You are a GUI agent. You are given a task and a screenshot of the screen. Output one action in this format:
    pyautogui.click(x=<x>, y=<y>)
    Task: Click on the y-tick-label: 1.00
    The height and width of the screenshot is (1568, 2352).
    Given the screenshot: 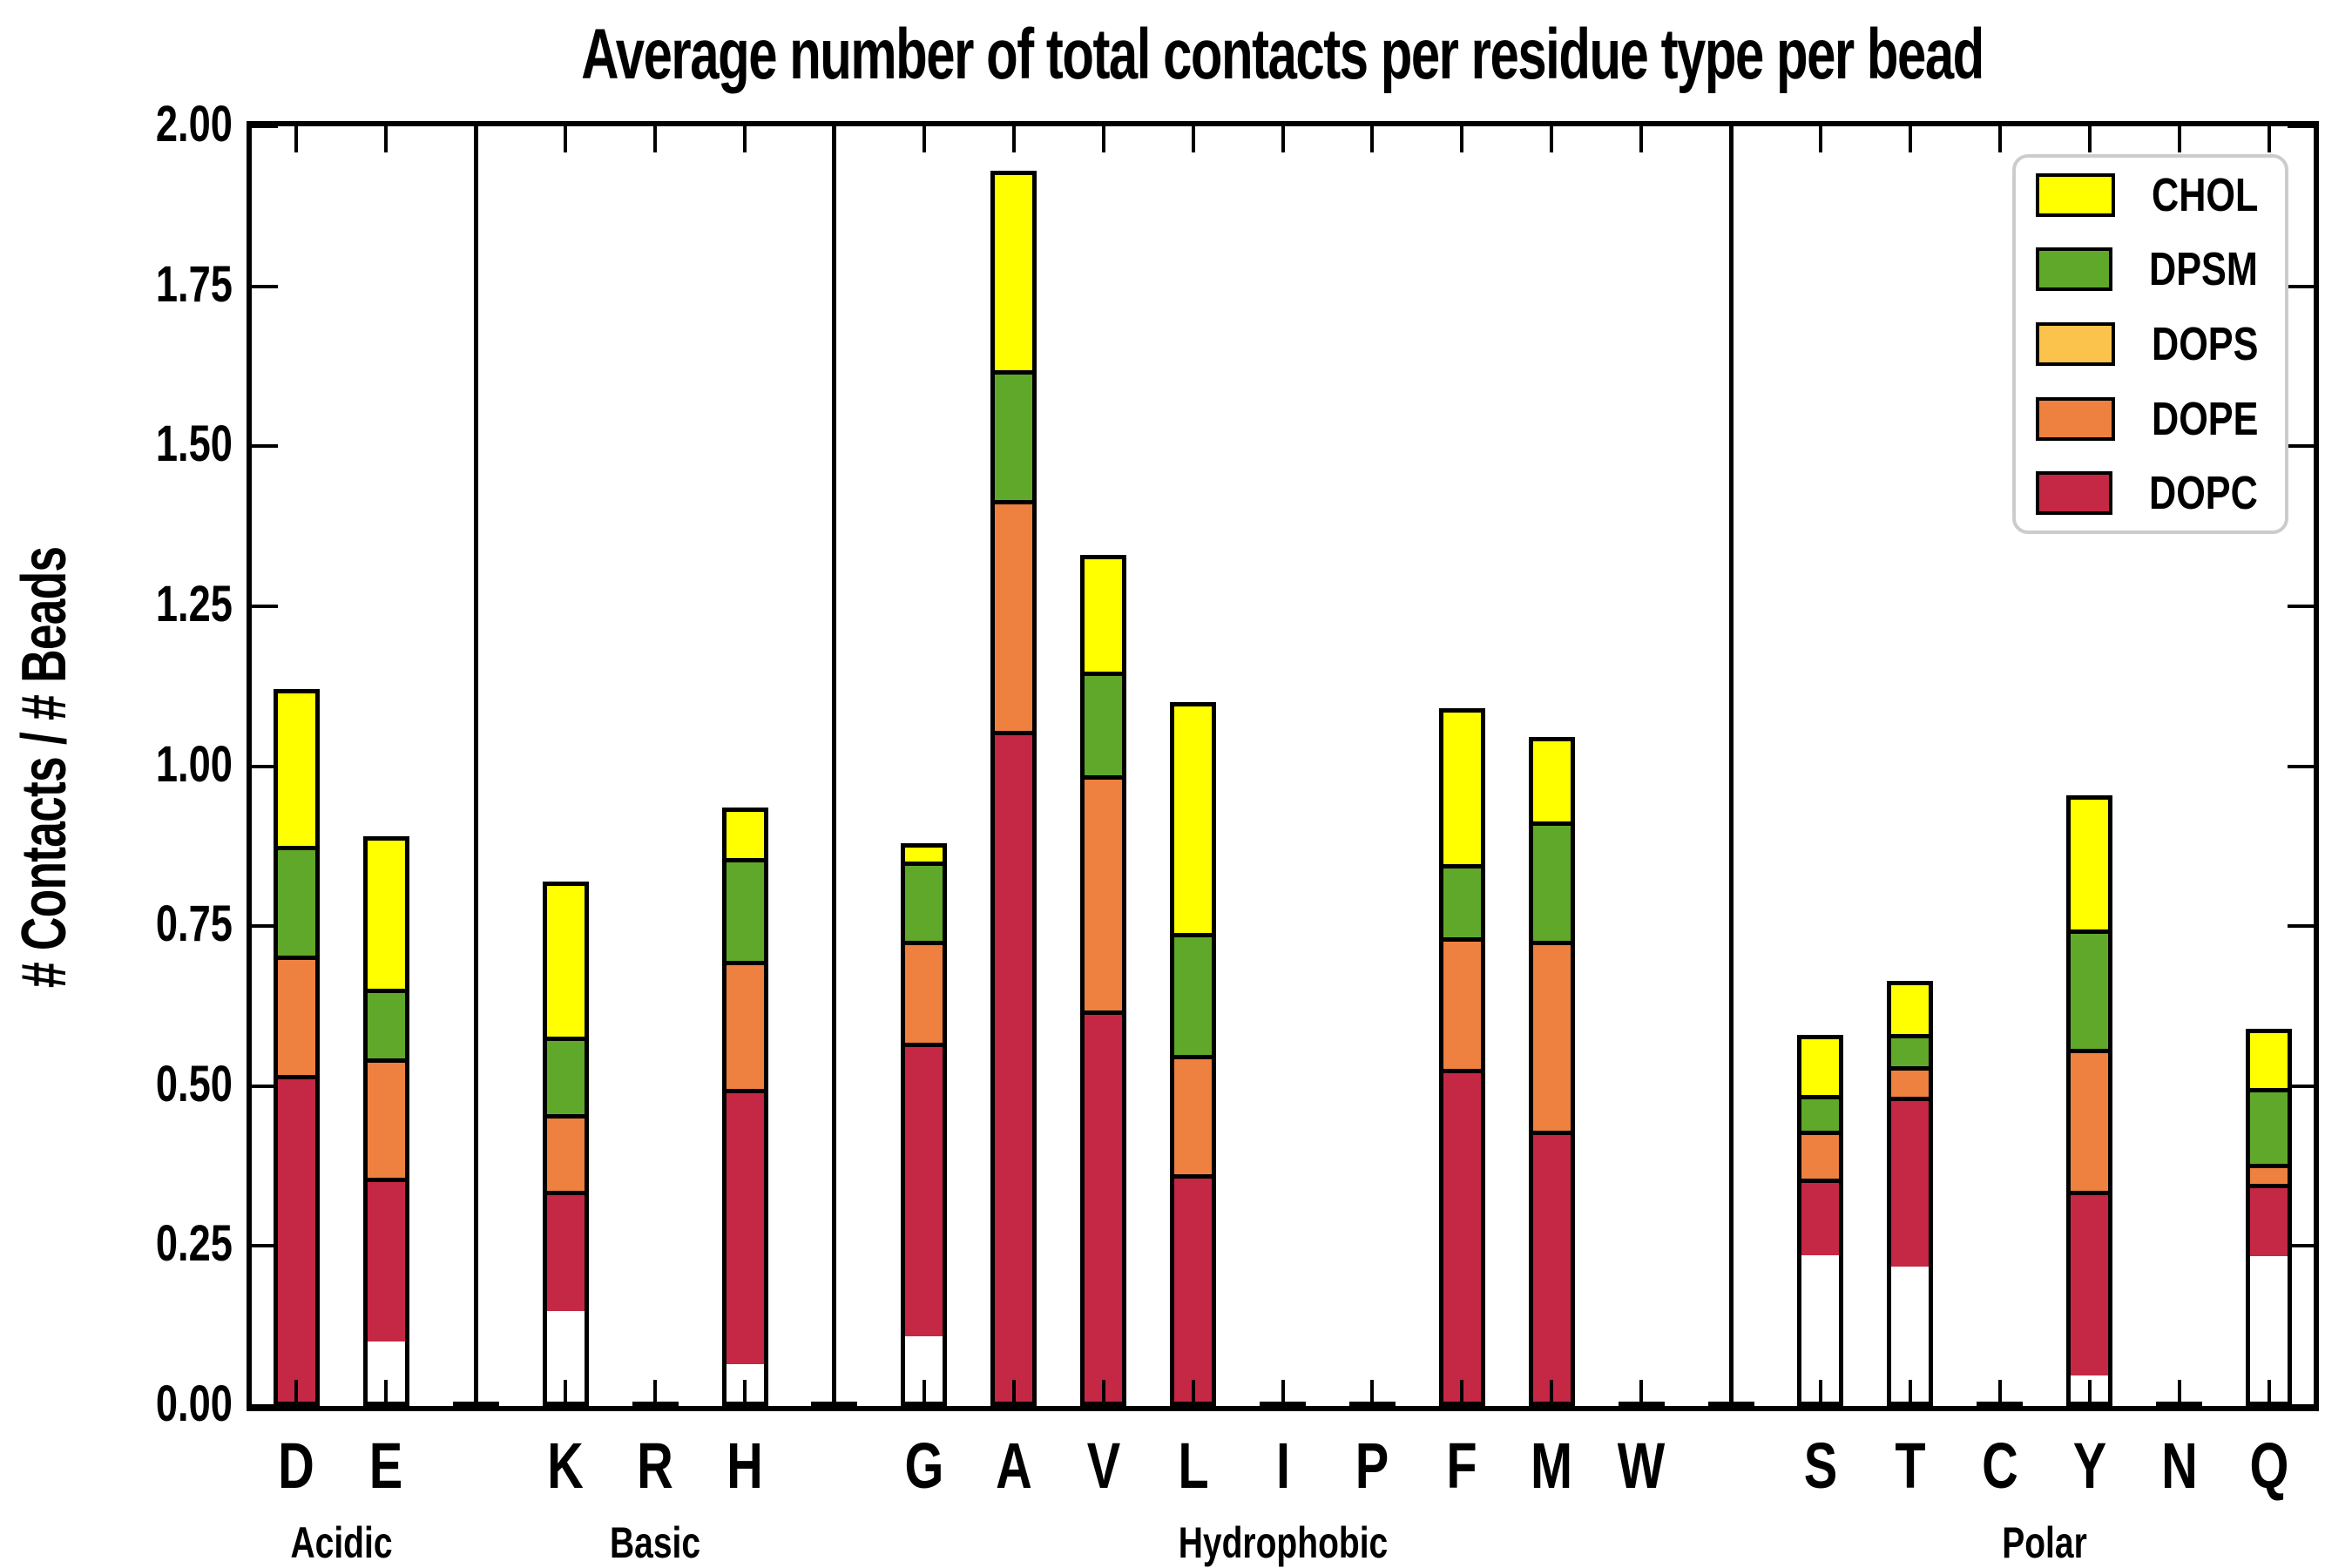 What is the action you would take?
    pyautogui.click(x=183, y=763)
    